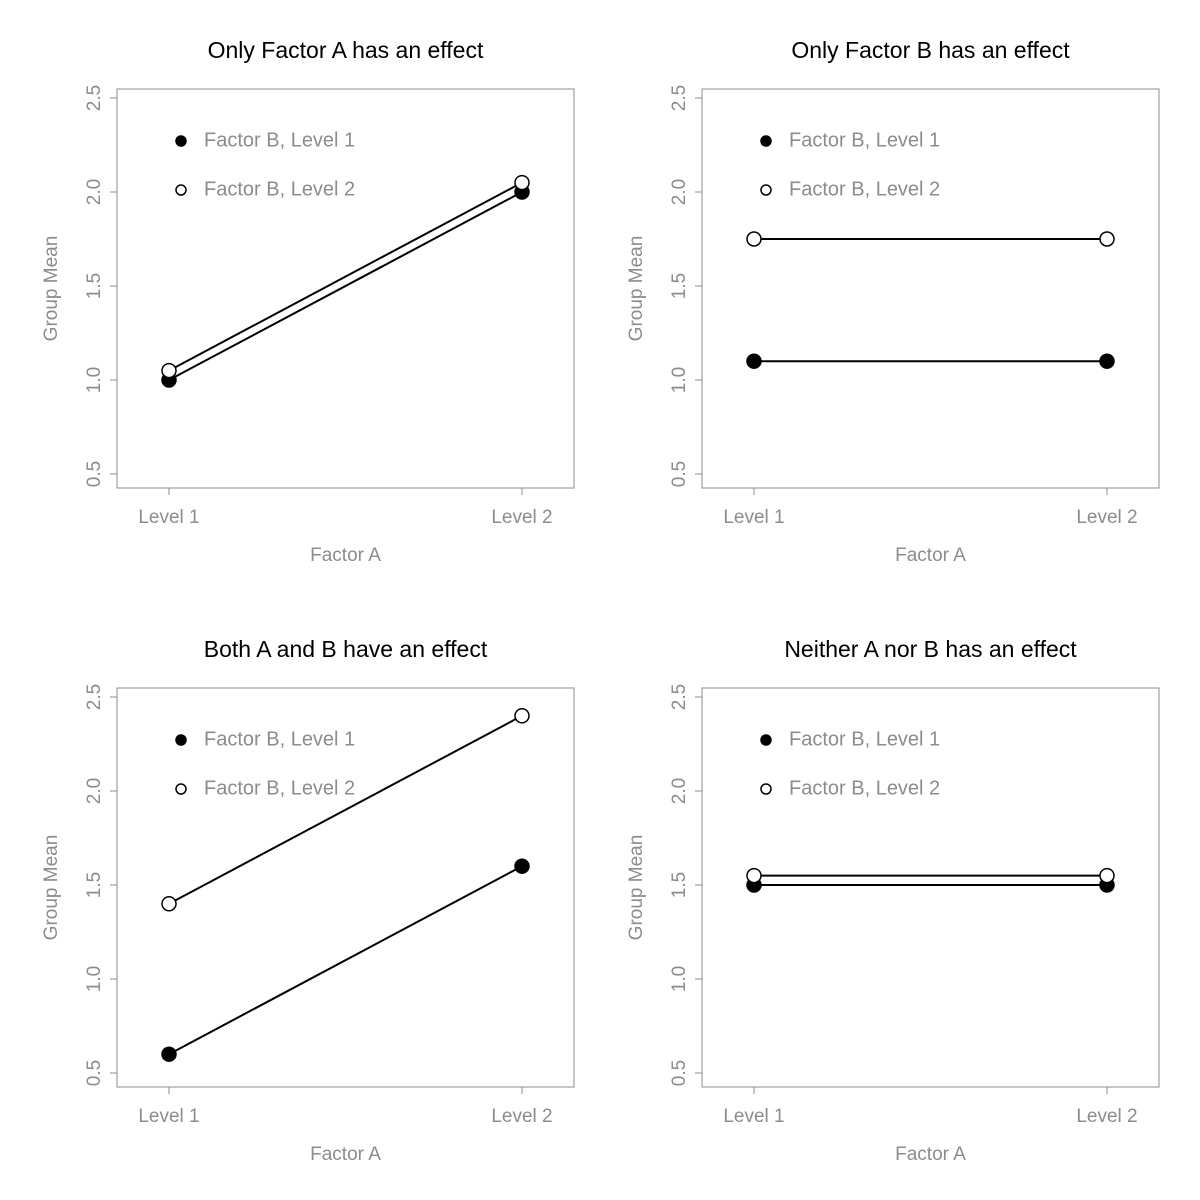 Image resolution: width=1200 pixels, height=1200 pixels. What do you see at coordinates (346, 649) in the screenshot?
I see `chart-title: Both A and B have an effect` at bounding box center [346, 649].